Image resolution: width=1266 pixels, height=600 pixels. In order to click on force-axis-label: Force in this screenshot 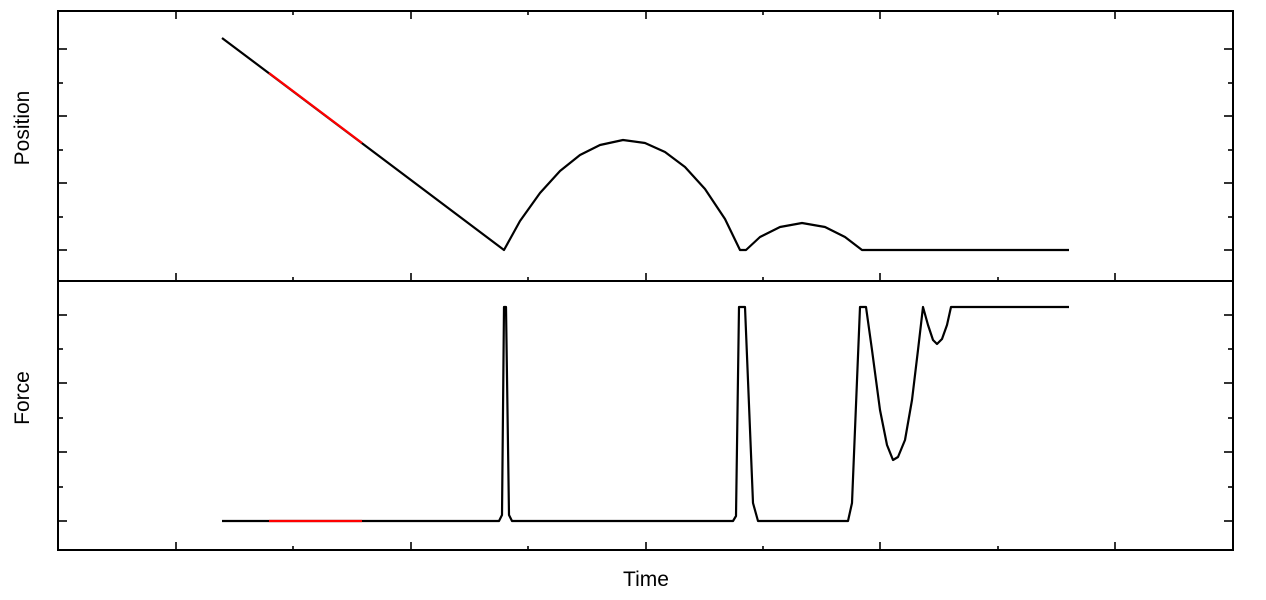, I will do `click(22, 398)`.